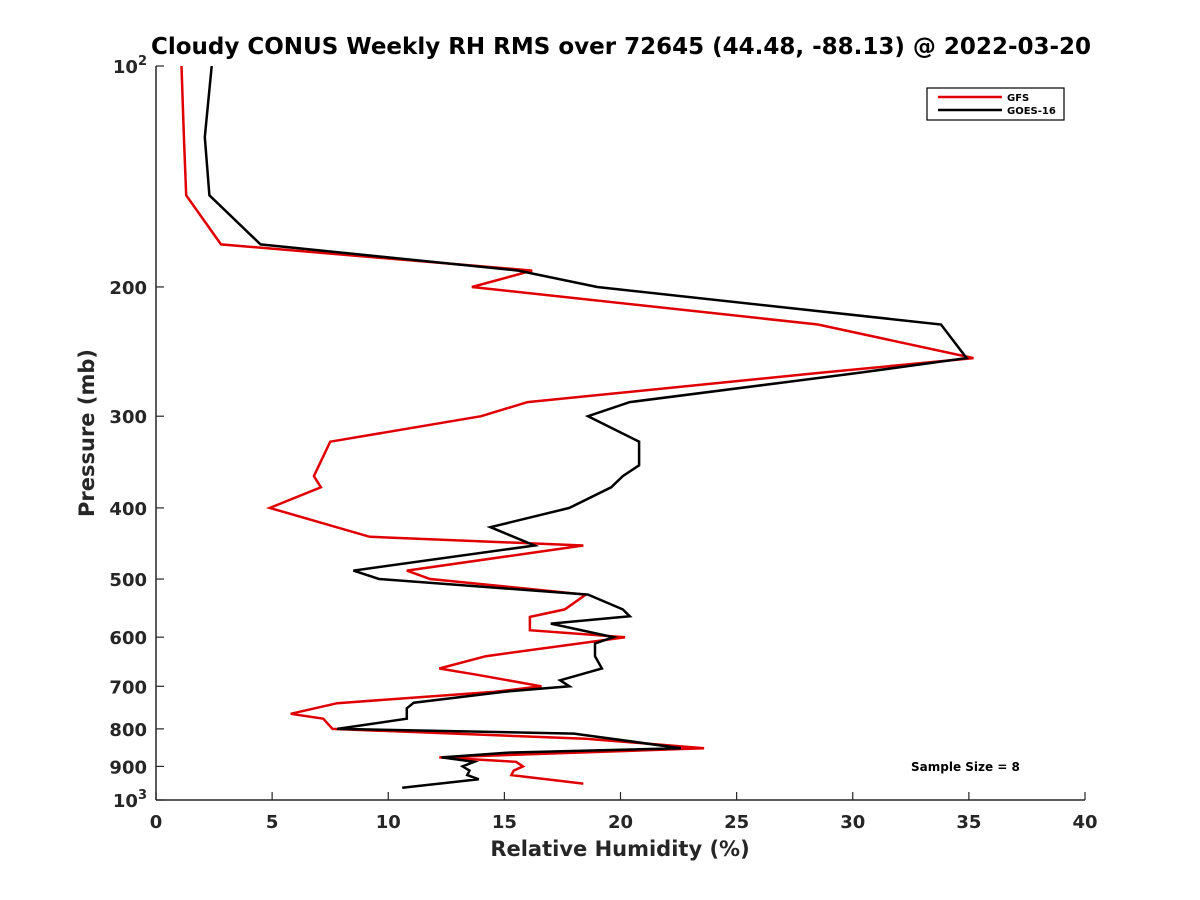 The height and width of the screenshot is (900, 1200). Describe the element at coordinates (128, 767) in the screenshot. I see `y-tick-label: 900` at that location.